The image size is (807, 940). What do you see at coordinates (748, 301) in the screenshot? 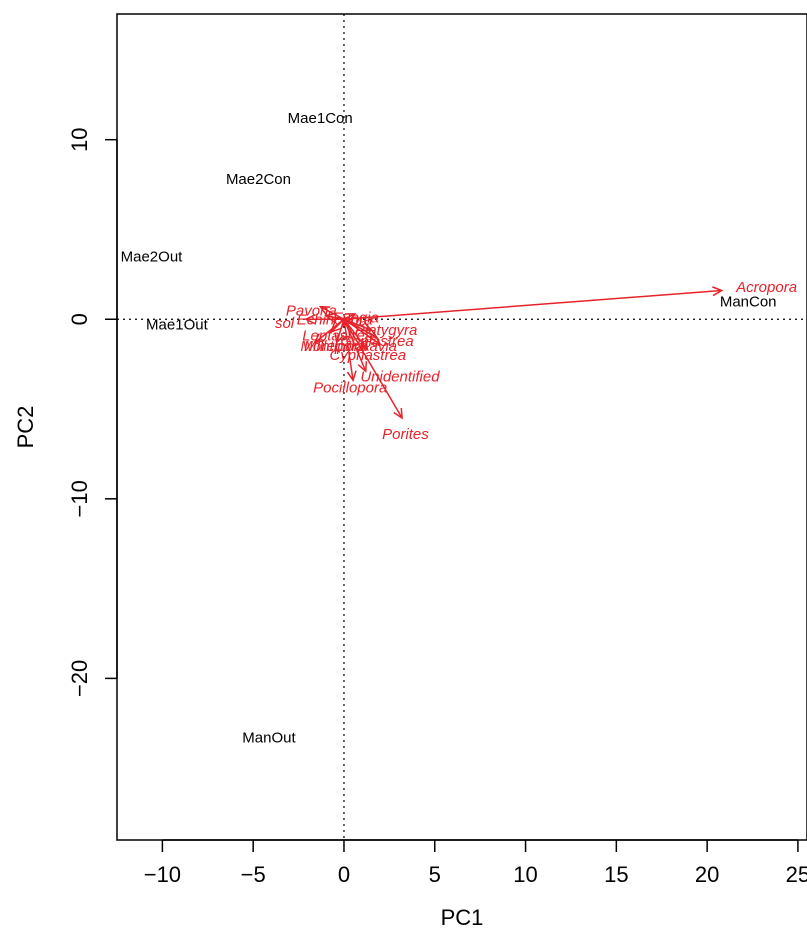
I see `site-label: ManCon` at bounding box center [748, 301].